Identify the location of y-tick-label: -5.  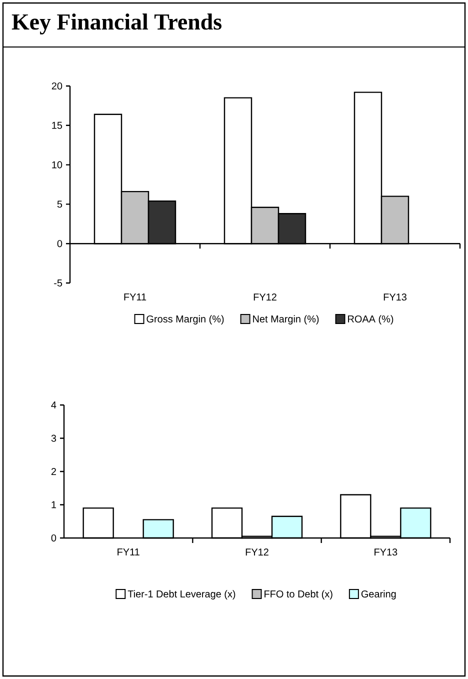
(58, 283).